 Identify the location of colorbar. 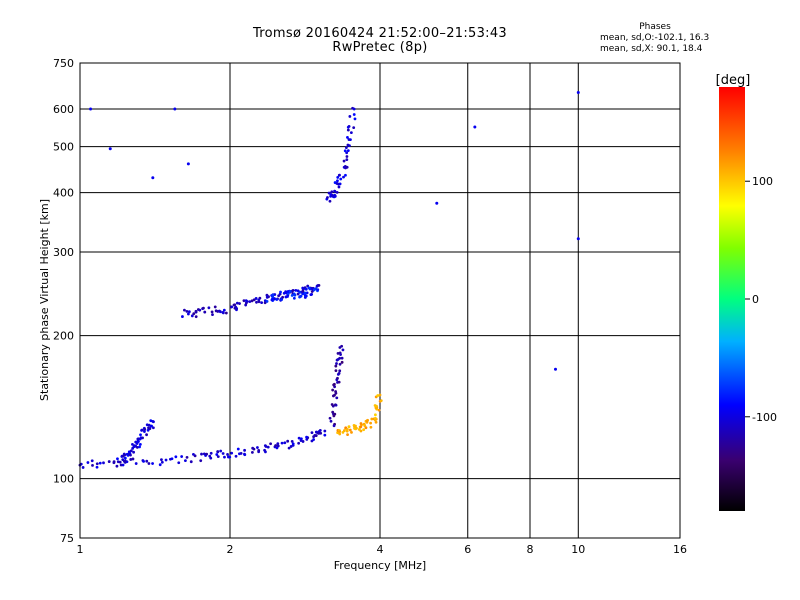
(732, 299).